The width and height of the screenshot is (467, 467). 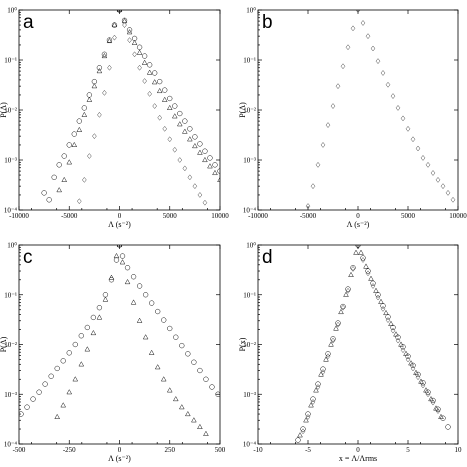 I want to click on y-tick-label: 10⁰, so click(x=12, y=11).